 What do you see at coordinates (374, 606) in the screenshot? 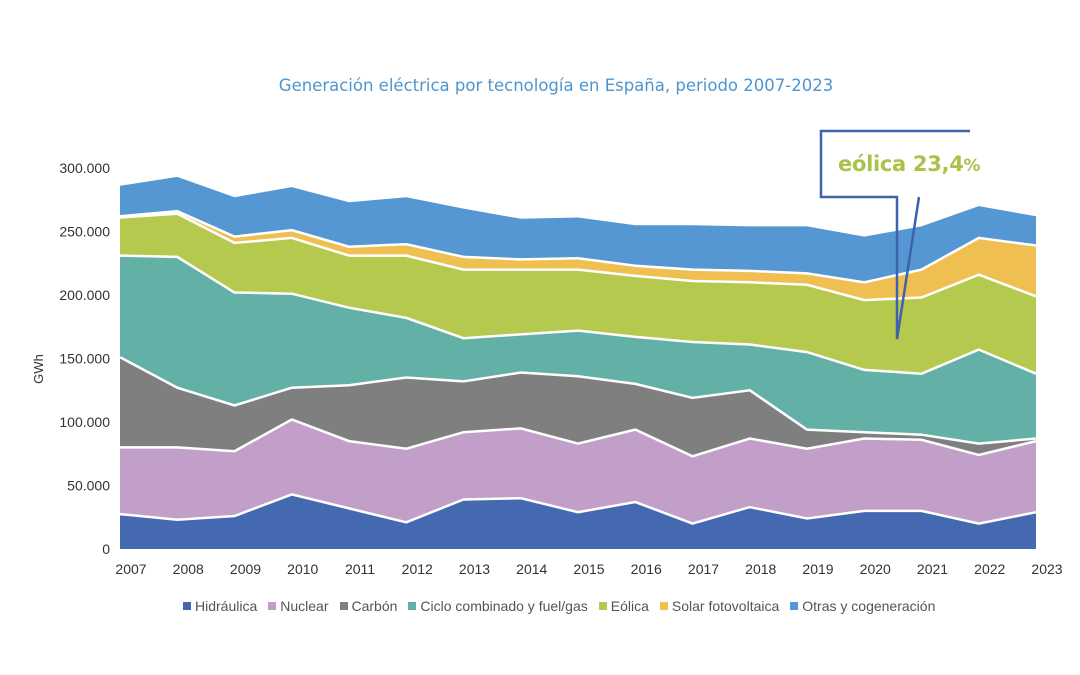
I see `legend-label: Carbón` at bounding box center [374, 606].